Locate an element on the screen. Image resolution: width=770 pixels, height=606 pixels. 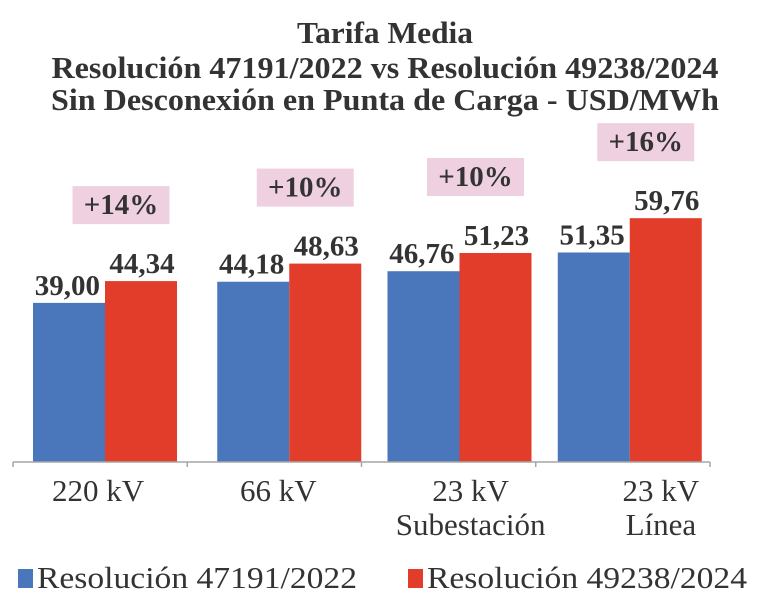
legend-label: Resolución 49238/2024 is located at coordinates (587, 577).